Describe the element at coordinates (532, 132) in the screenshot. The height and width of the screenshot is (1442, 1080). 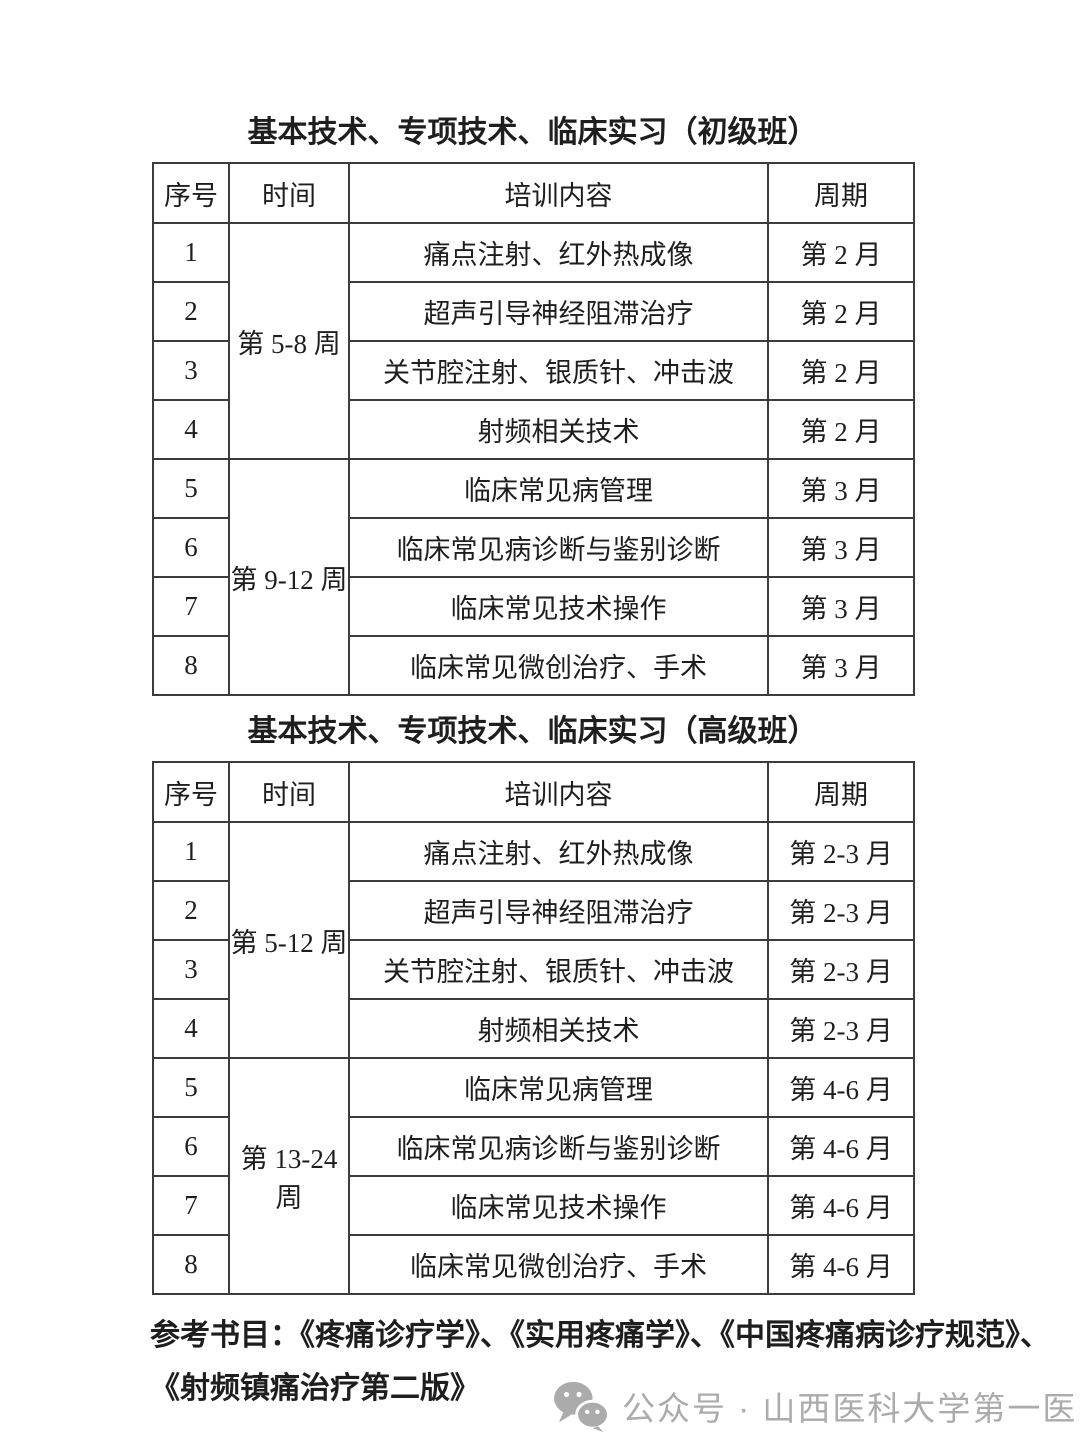
I see `table-title-beginner: 基本技术、专项技术、临床实习（初级班）` at that location.